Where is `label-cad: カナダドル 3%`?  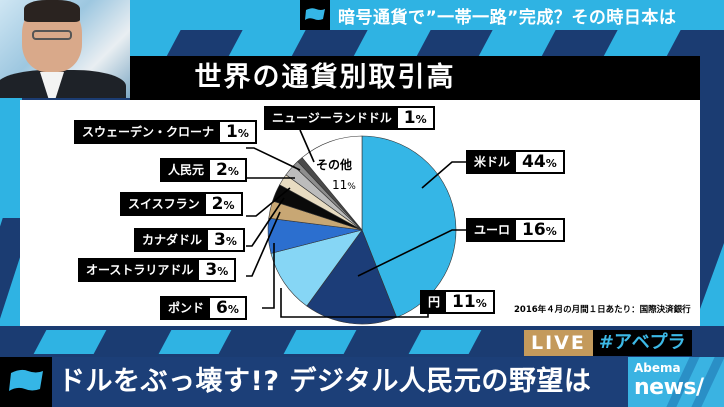 label-cad: カナダドル 3% is located at coordinates (189, 240).